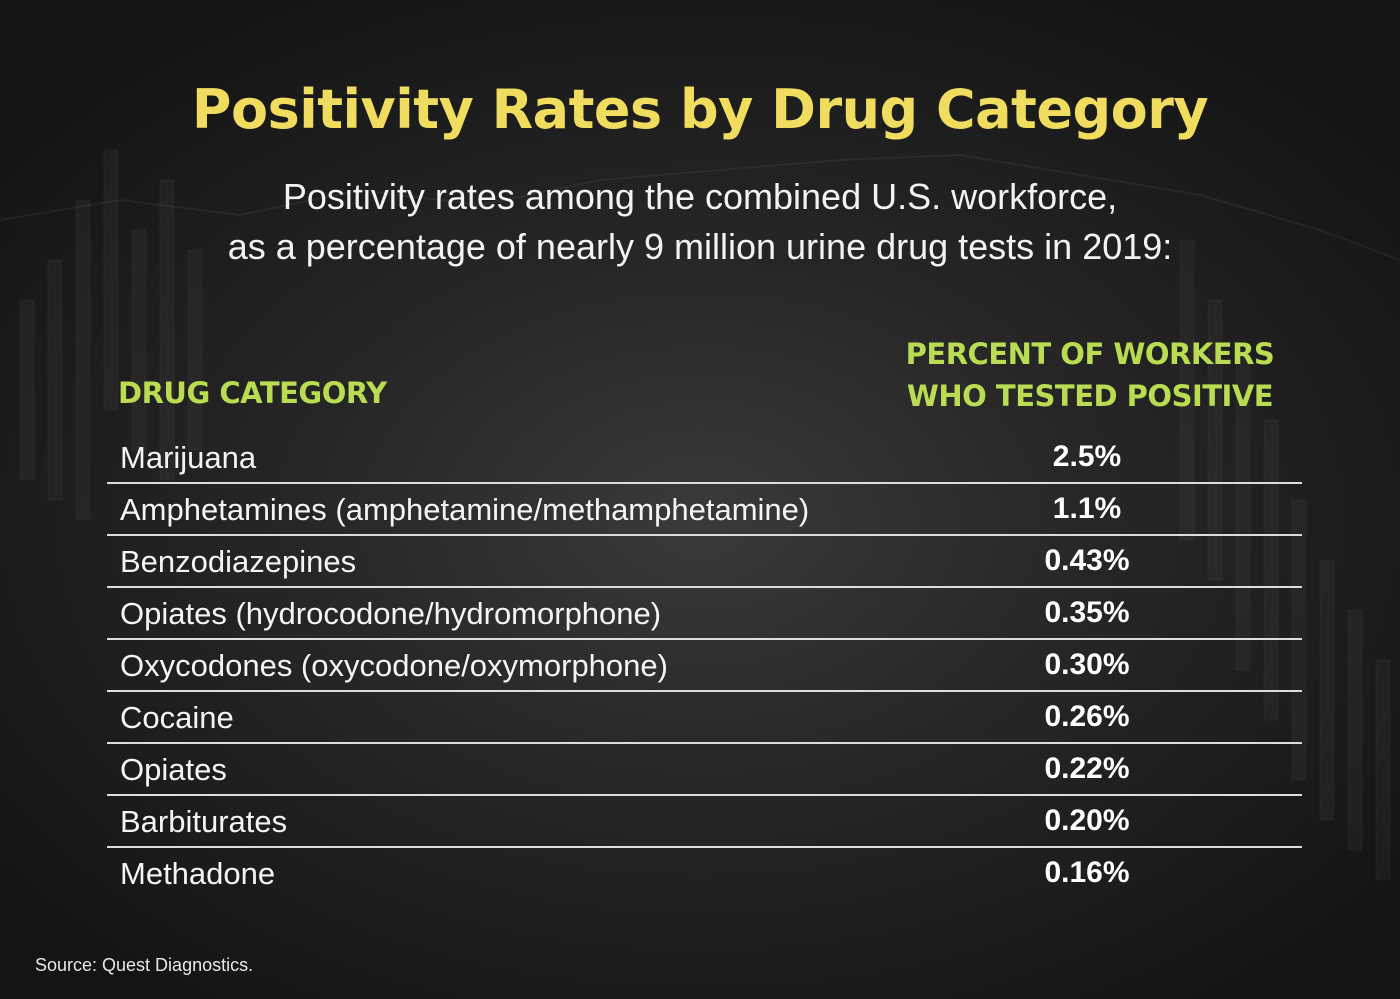  Describe the element at coordinates (704, 458) in the screenshot. I see `table-row: Marijuana 2.5%` at that location.